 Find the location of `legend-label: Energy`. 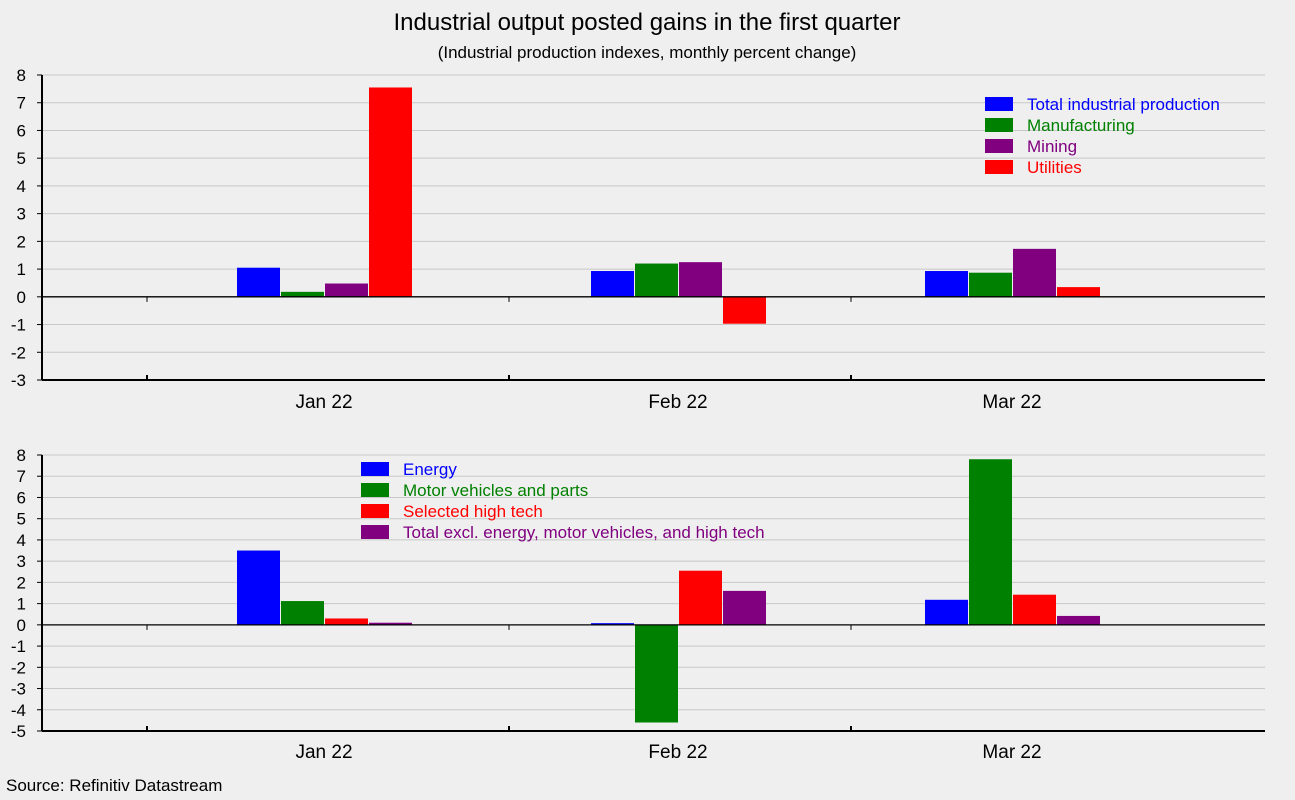

legend-label: Energy is located at coordinates (430, 469).